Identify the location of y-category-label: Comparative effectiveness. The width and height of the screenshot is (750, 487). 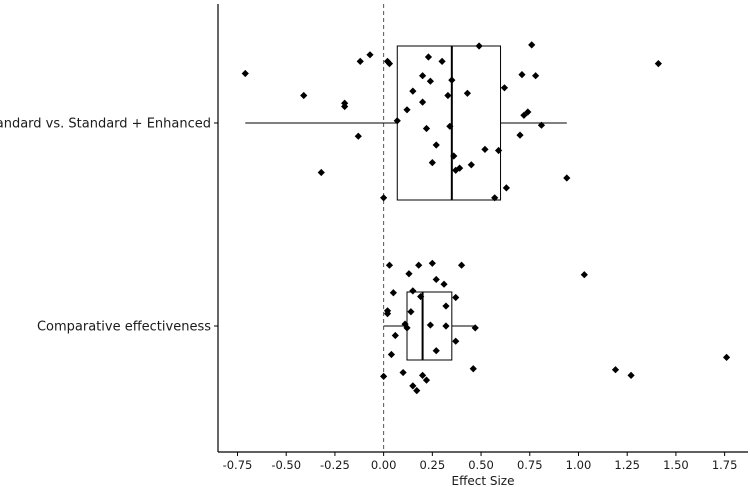
(124, 327).